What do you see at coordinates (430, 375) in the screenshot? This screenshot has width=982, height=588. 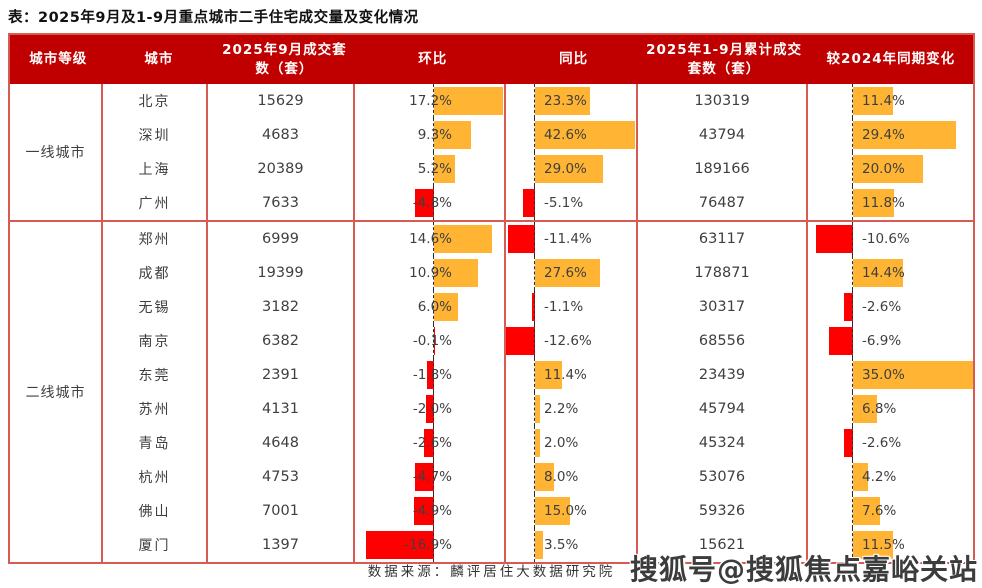 I see `mom-cell: -1.8%` at bounding box center [430, 375].